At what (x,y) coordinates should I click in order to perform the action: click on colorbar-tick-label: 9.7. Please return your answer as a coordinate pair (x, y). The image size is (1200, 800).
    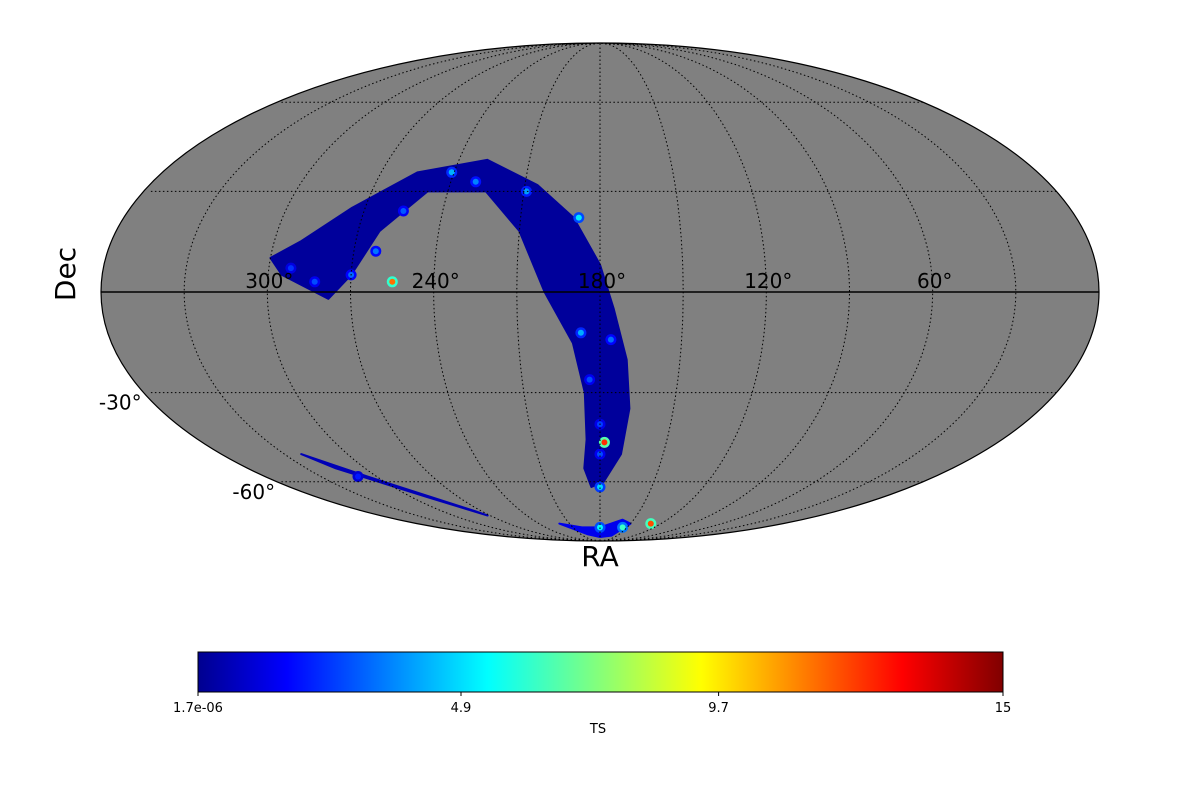
    Looking at the image, I should click on (718, 708).